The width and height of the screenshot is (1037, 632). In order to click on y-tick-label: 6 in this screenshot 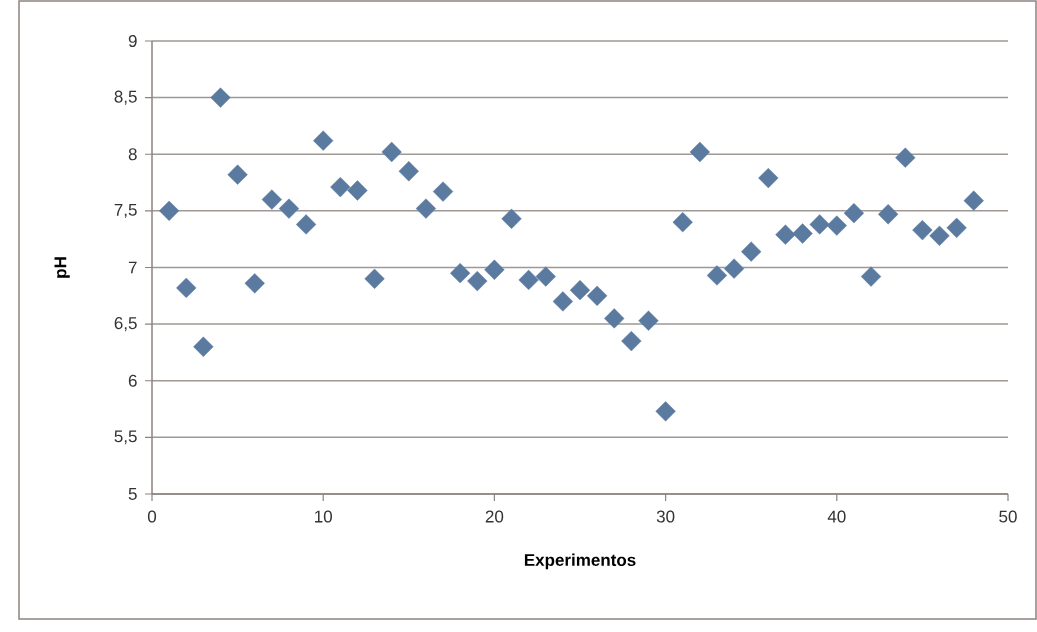, I will do `click(132, 380)`.